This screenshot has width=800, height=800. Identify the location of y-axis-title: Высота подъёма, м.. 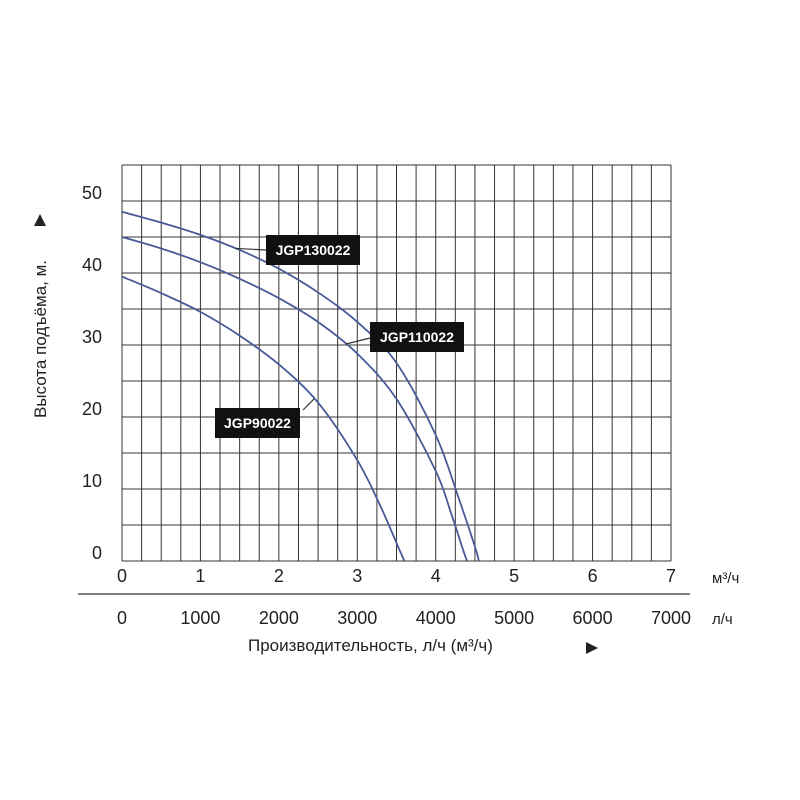
(40, 339).